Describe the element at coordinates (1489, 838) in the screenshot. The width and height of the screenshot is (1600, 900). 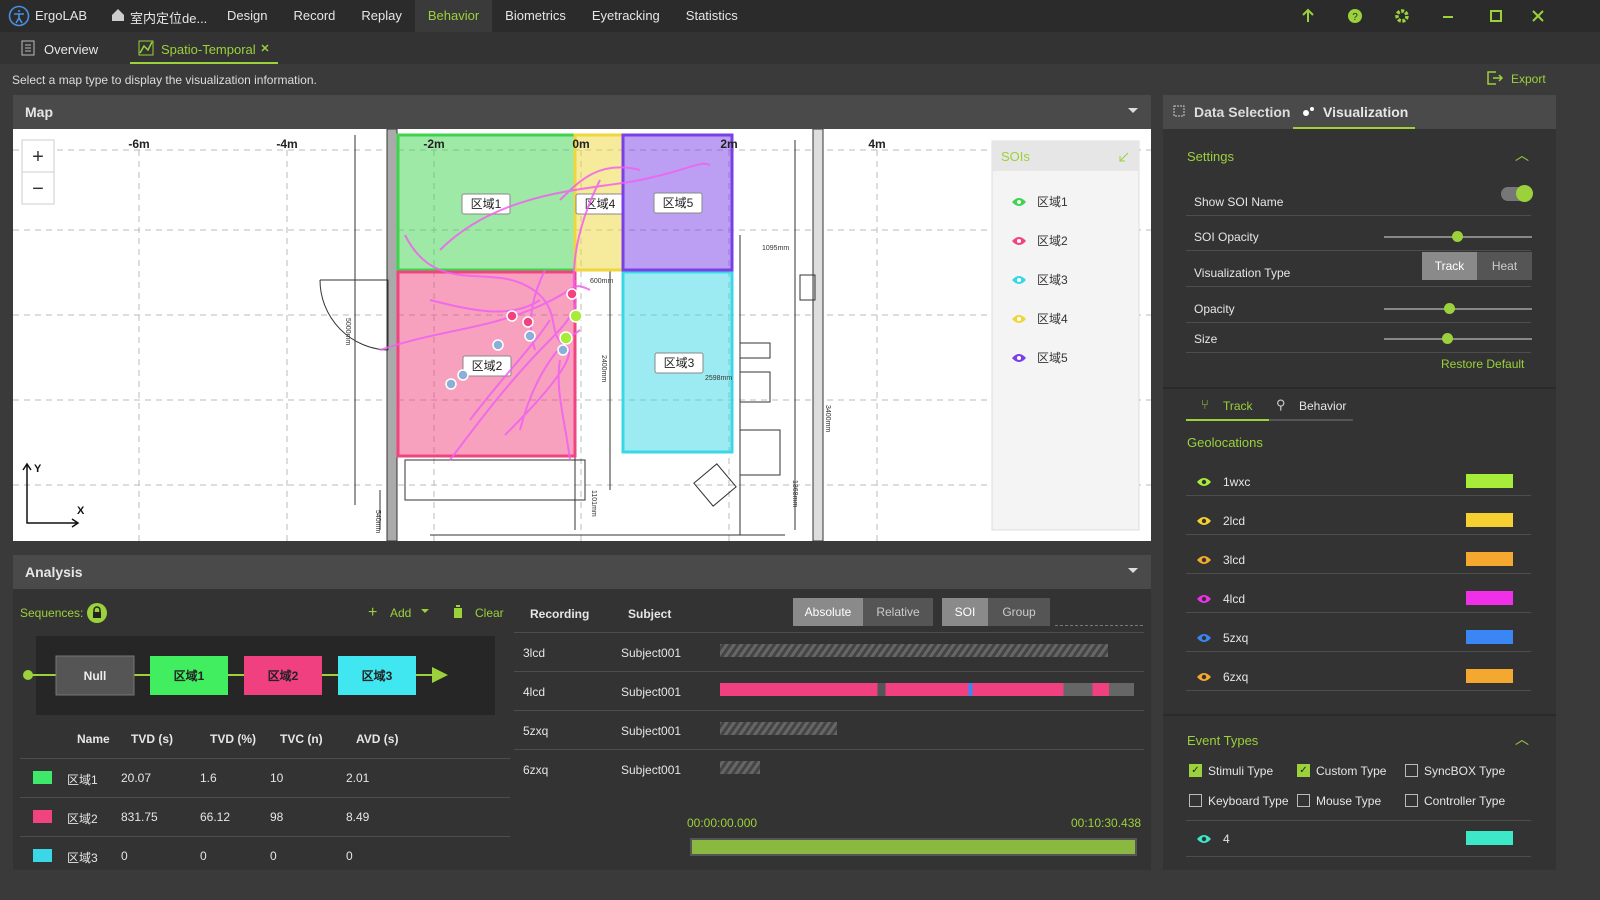
I see `event-color` at that location.